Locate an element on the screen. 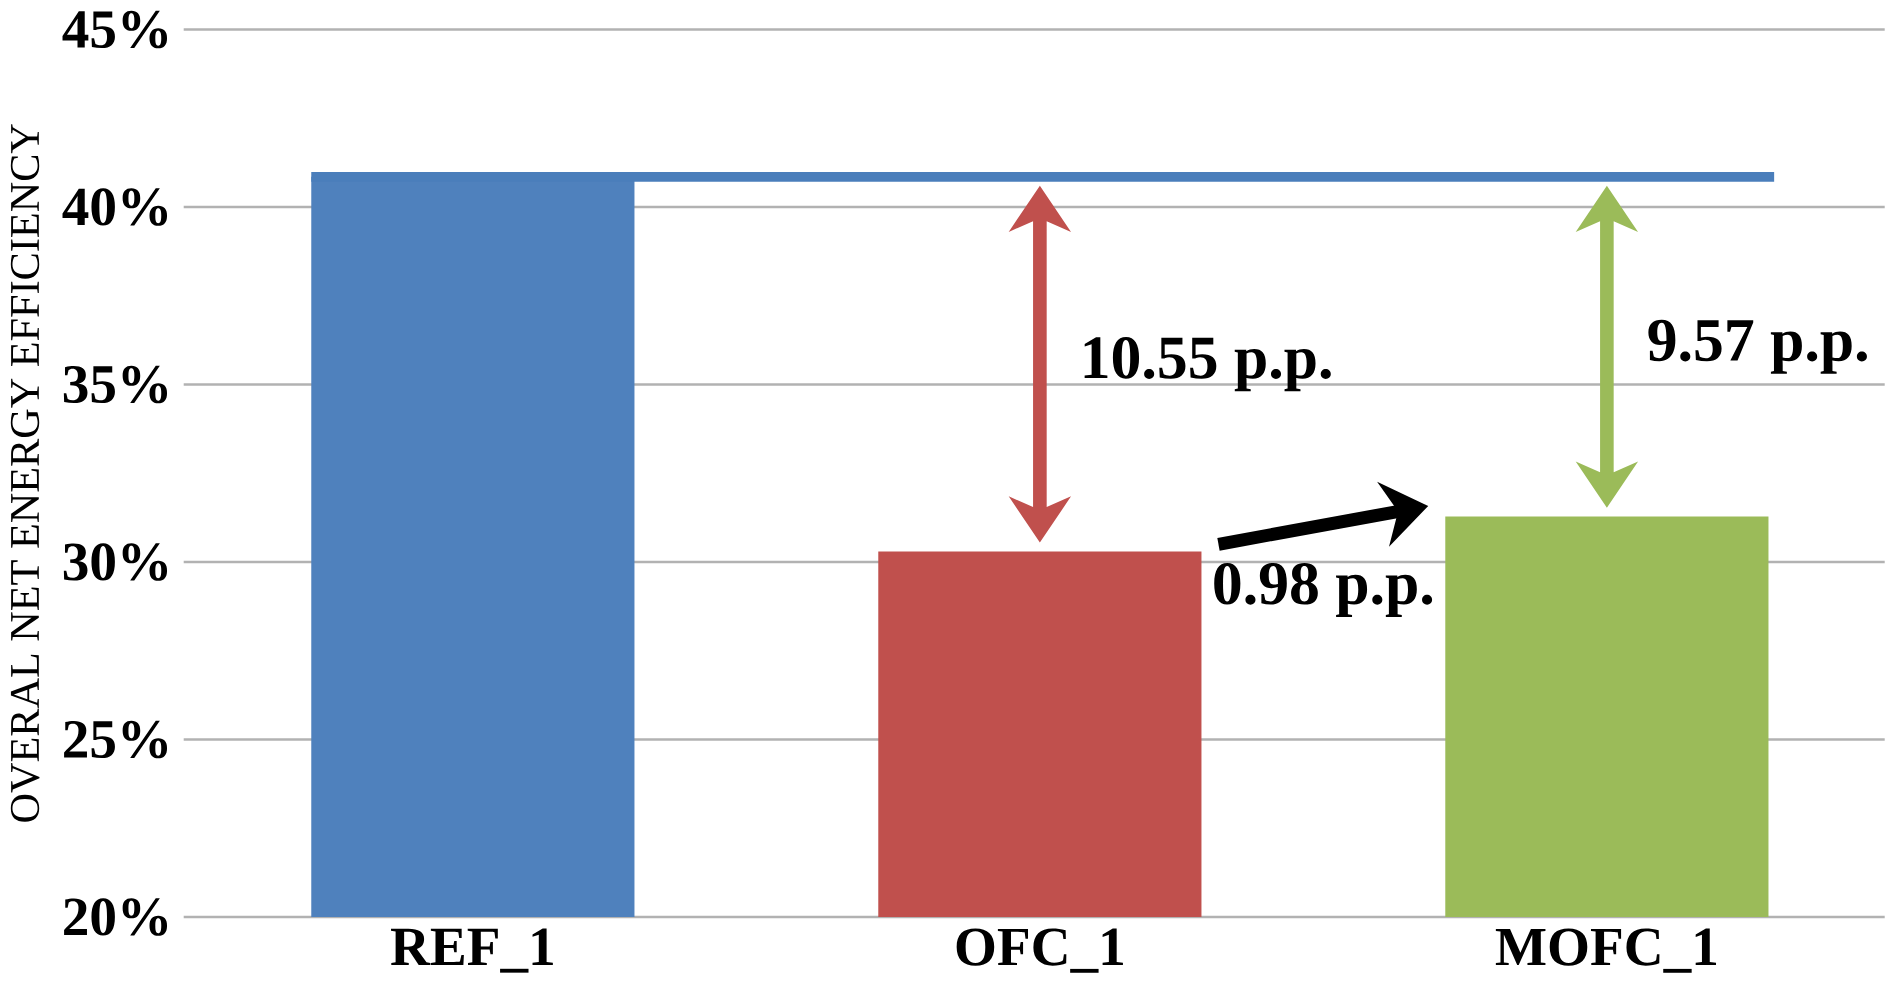  x-tick-label: MOFC_1 is located at coordinates (1606, 950).